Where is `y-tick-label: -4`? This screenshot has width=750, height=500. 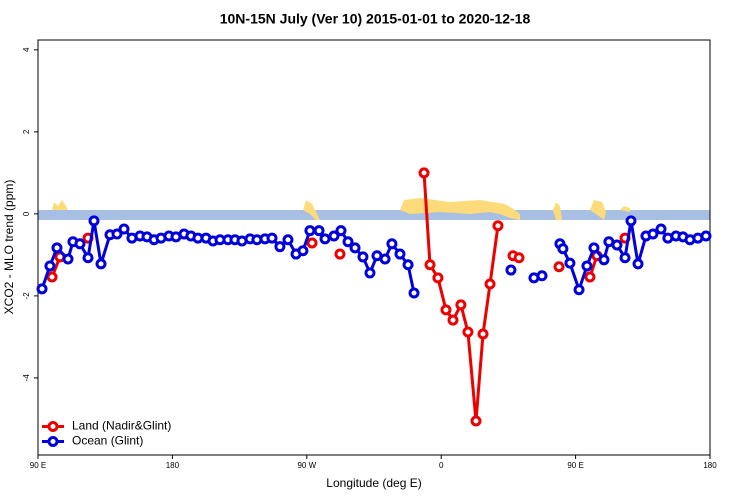 y-tick-label: -4 is located at coordinates (26, 378).